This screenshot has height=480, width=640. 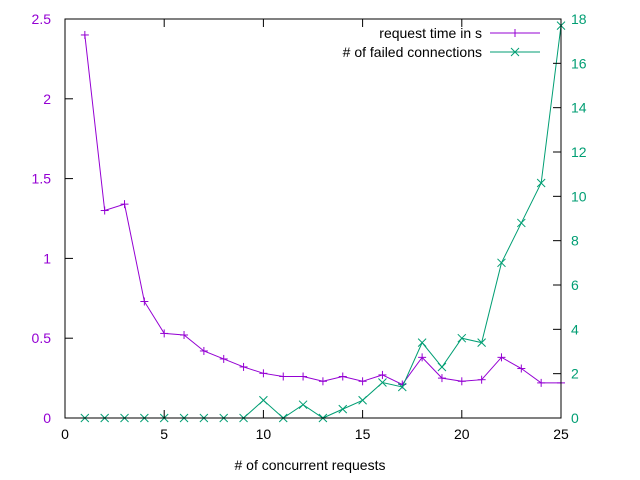 What do you see at coordinates (579, 108) in the screenshot?
I see `y2-tick-label: 14` at bounding box center [579, 108].